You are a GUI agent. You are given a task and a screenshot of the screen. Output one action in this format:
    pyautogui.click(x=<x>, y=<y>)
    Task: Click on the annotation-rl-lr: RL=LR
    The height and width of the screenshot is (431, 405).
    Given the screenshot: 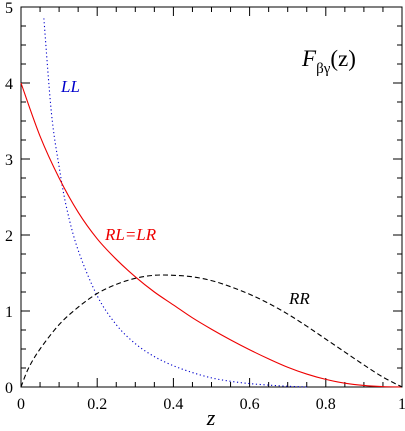 What is the action you would take?
    pyautogui.click(x=130, y=234)
    